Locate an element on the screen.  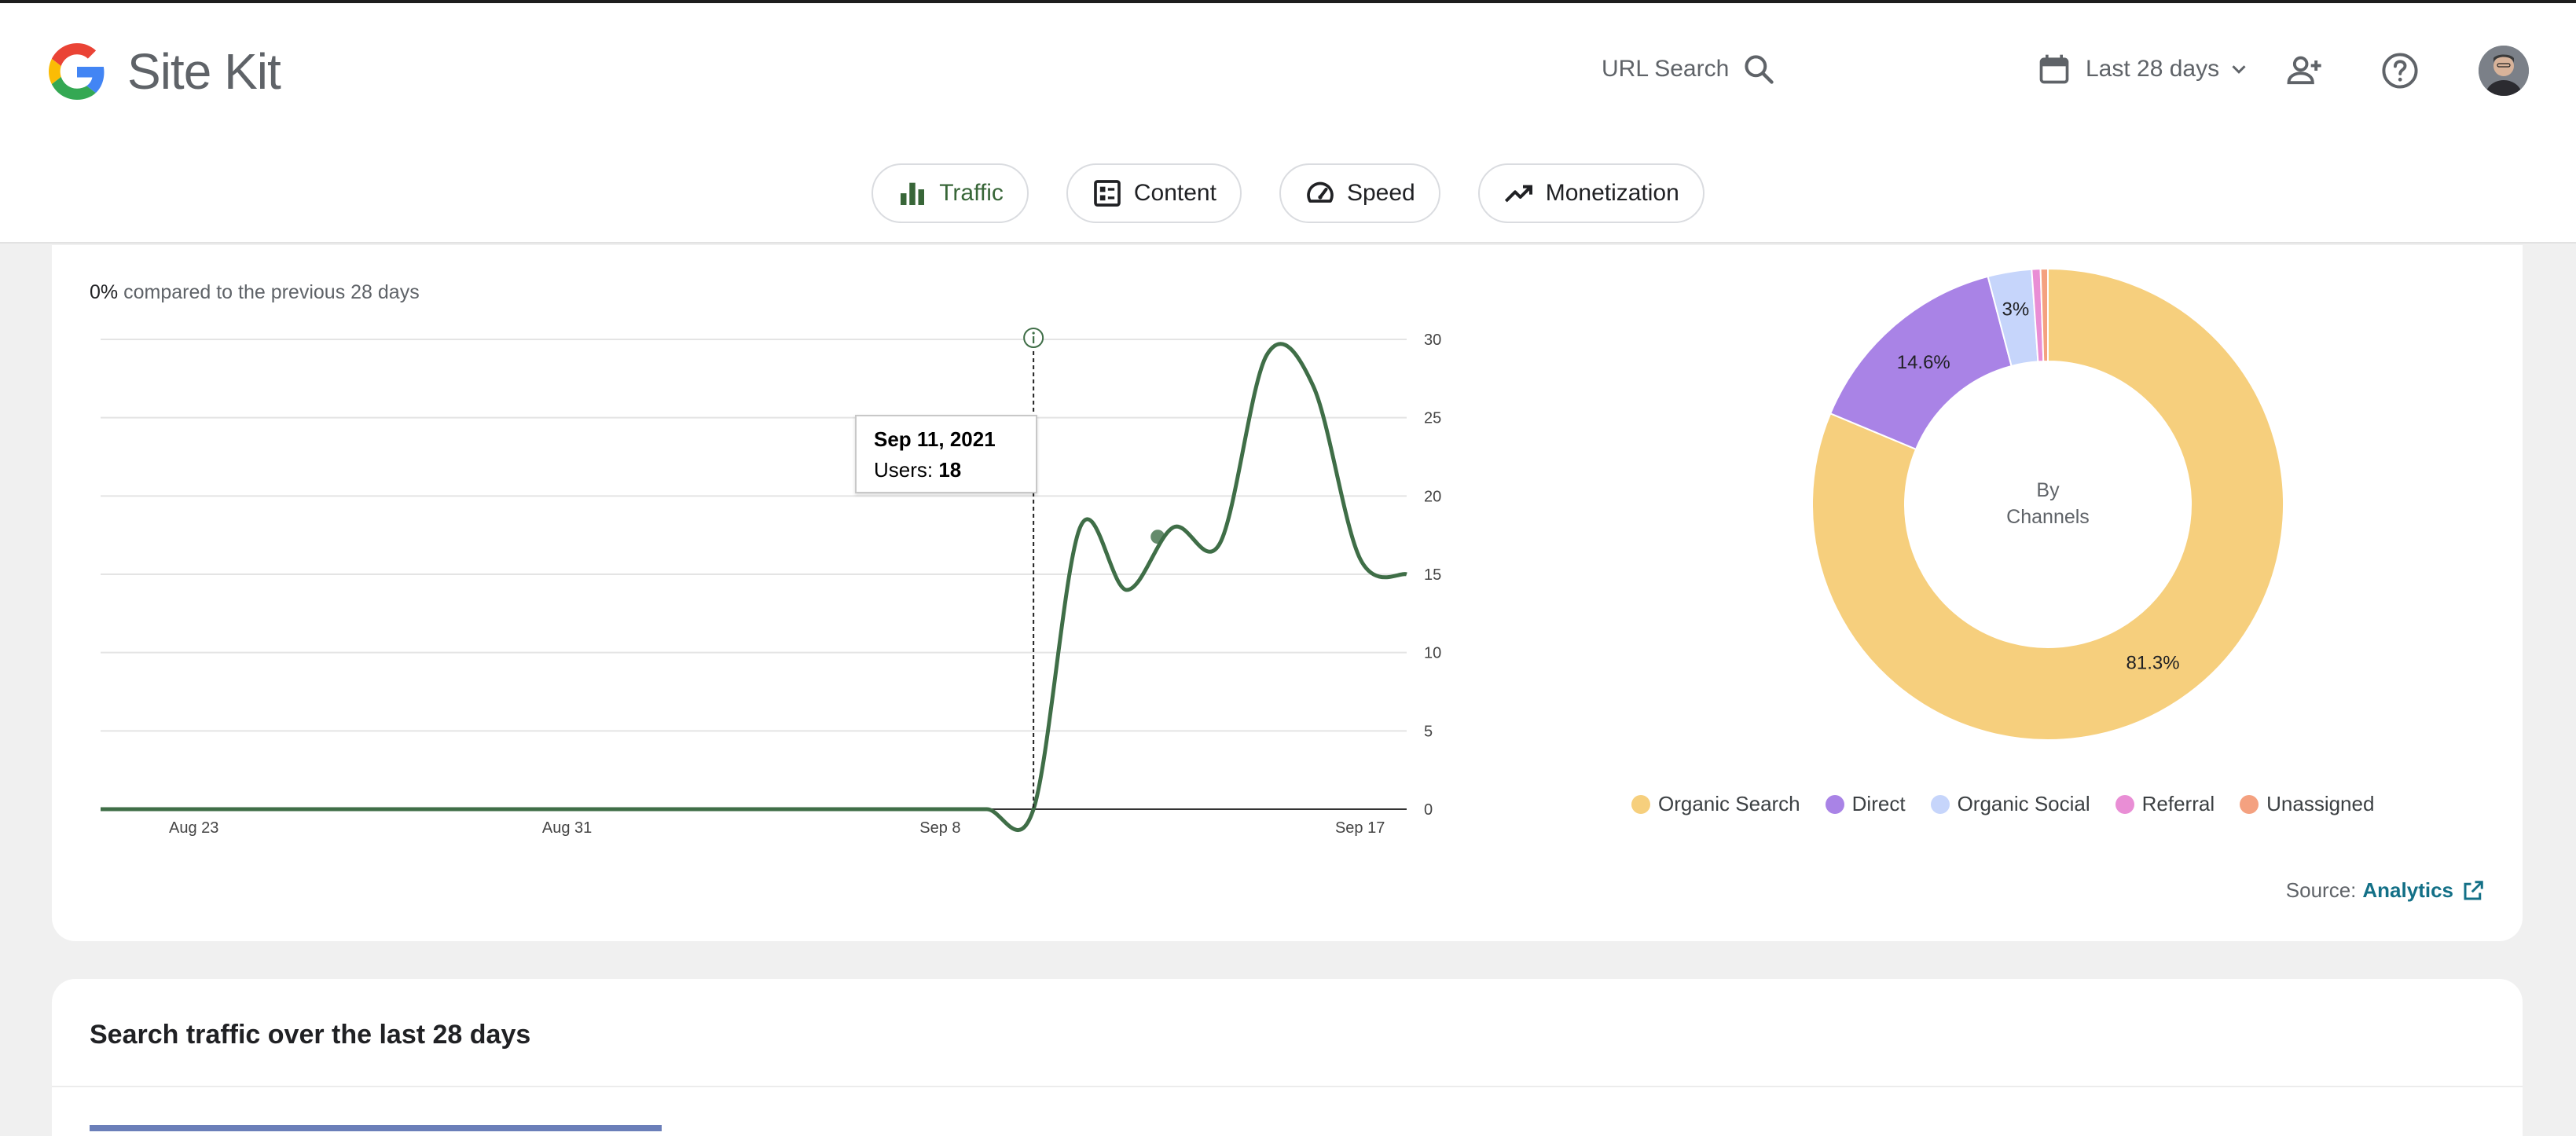
speedometer-icon is located at coordinates (1320, 192).